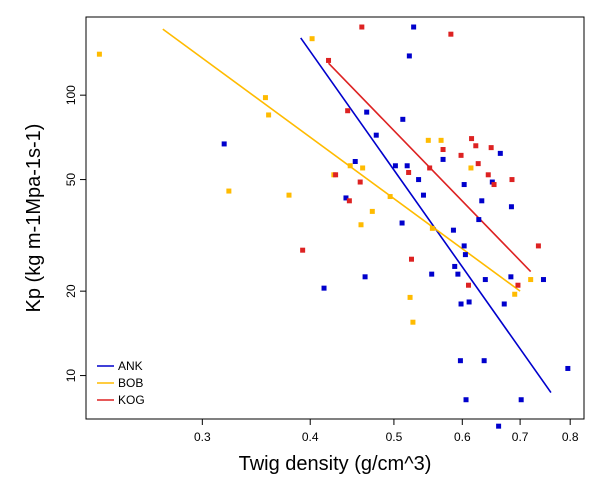  What do you see at coordinates (130, 366) in the screenshot?
I see `legend-label-ank: ANK` at bounding box center [130, 366].